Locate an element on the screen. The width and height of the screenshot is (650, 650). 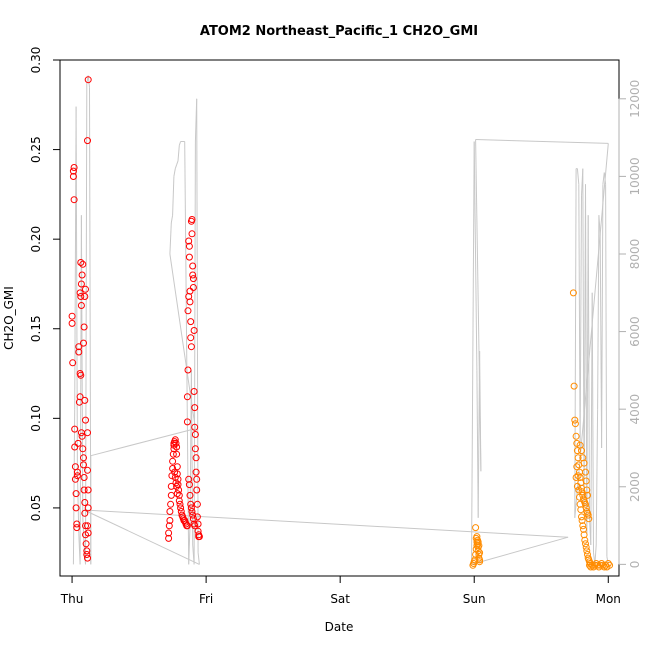
x-axis: Thu Fri Sat Sun Mon is located at coordinates (340, 590).